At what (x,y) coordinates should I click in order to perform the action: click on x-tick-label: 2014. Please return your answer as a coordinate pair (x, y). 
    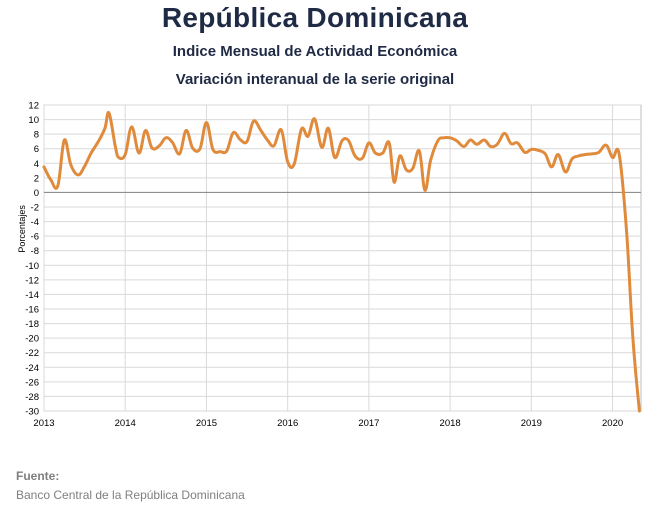
    Looking at the image, I should click on (125, 423).